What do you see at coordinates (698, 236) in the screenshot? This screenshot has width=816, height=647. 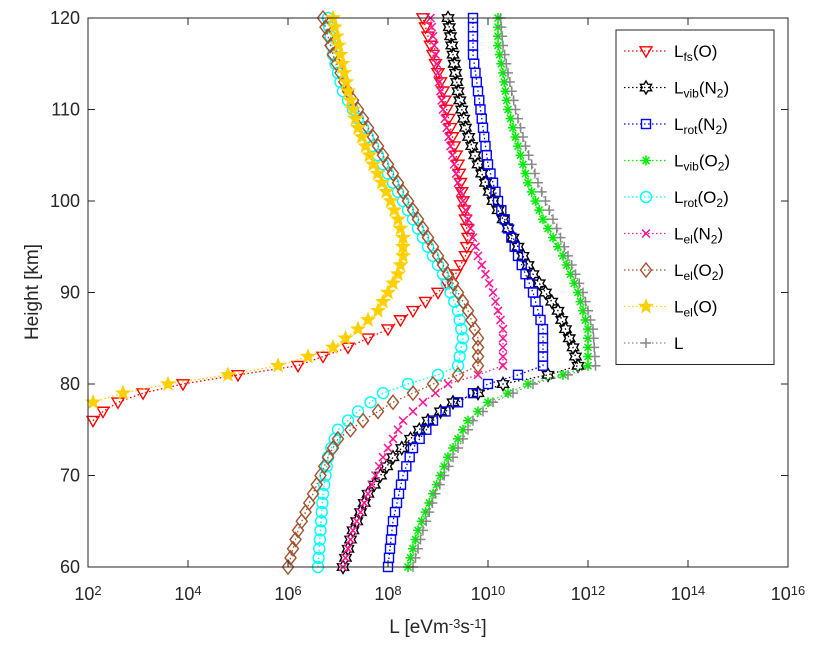 I see `legend-label: Lel(N2)` at bounding box center [698, 236].